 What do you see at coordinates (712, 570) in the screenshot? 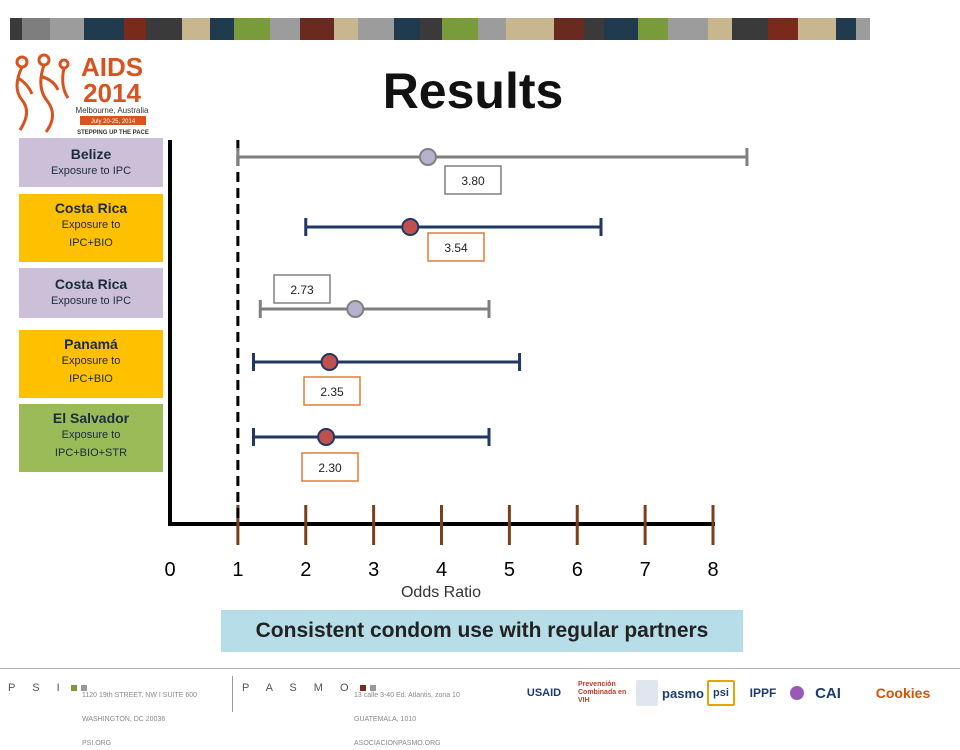
I see `x-tick-label: 8` at bounding box center [712, 570].